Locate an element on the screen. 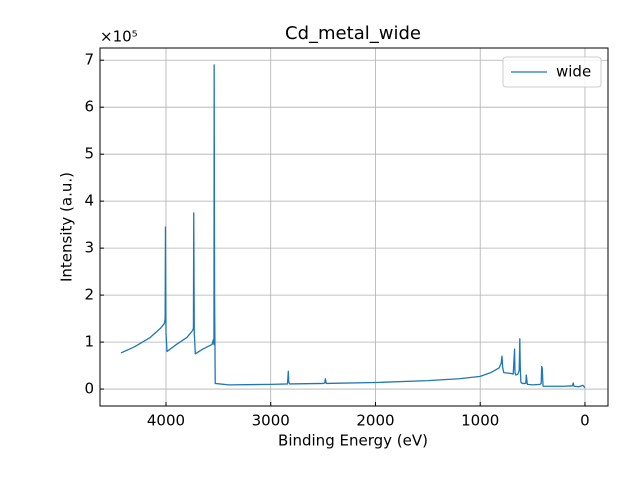 The image size is (640, 480). y-tick-label: 4 is located at coordinates (89, 201).